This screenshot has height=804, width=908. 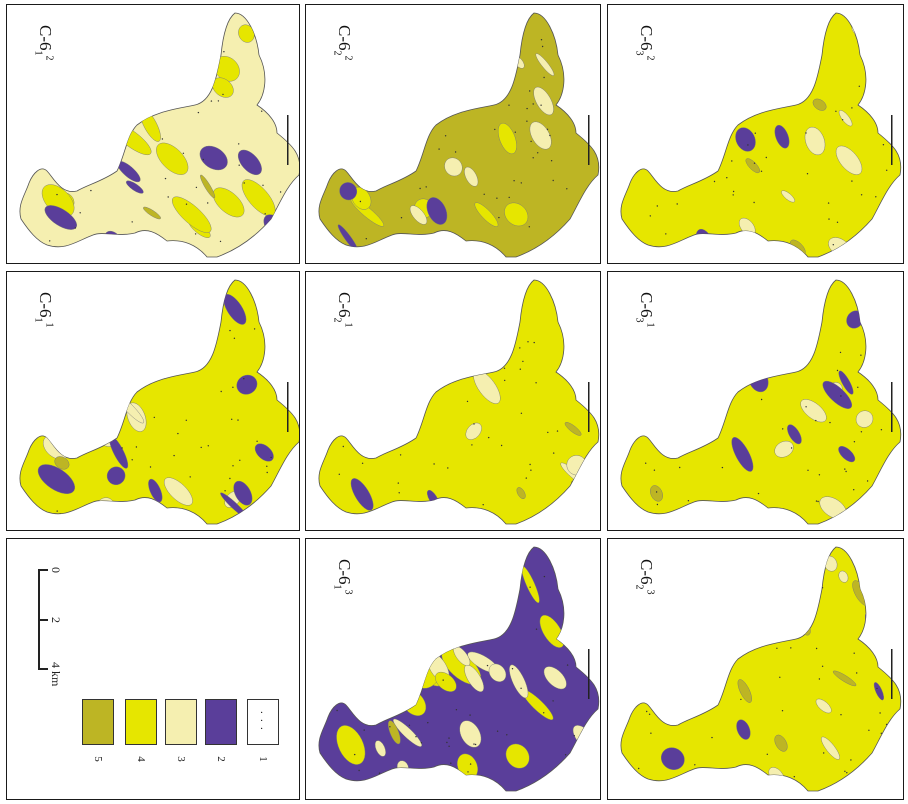 What do you see at coordinates (56, 674) in the screenshot?
I see `scale-tick-4km: 4 km` at bounding box center [56, 674].